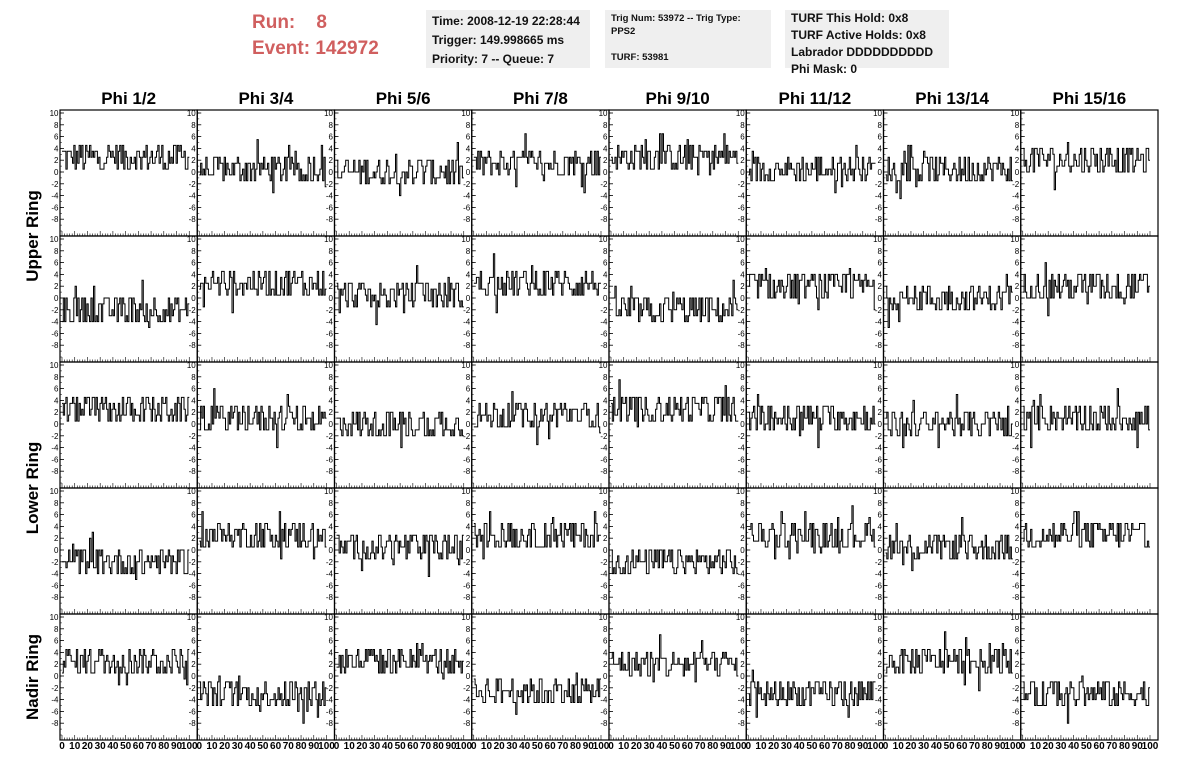 This screenshot has width=1196, height=772. I want to click on run-label: Run:, so click(274, 22).